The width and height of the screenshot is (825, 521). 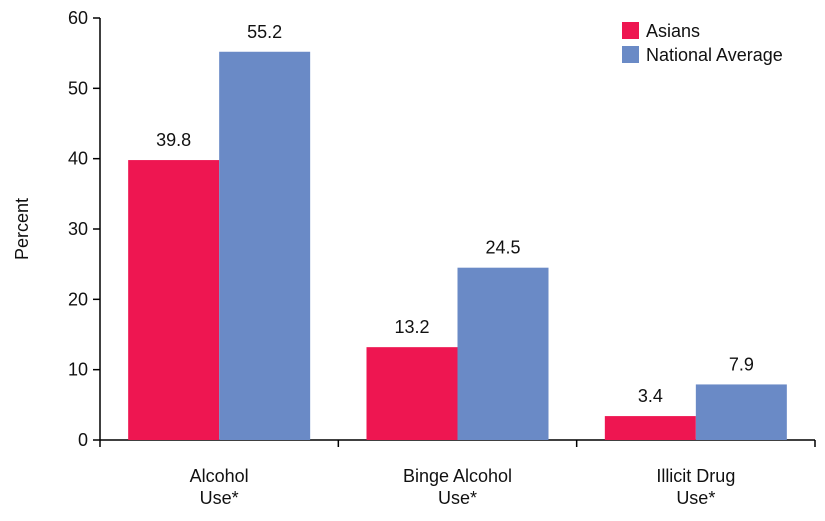 What do you see at coordinates (219, 476) in the screenshot?
I see `category-label: Alcohol` at bounding box center [219, 476].